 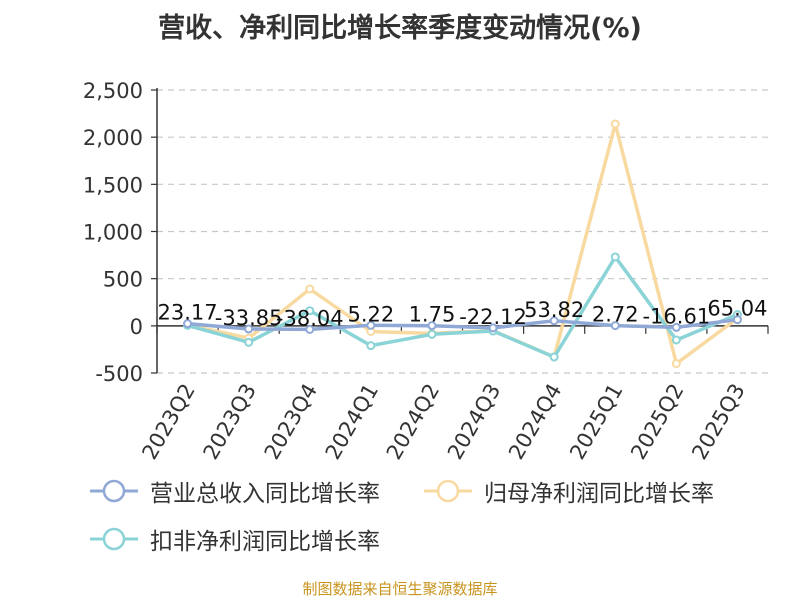 I want to click on legend-label: 归母净利润同比增长率, so click(x=599, y=494).